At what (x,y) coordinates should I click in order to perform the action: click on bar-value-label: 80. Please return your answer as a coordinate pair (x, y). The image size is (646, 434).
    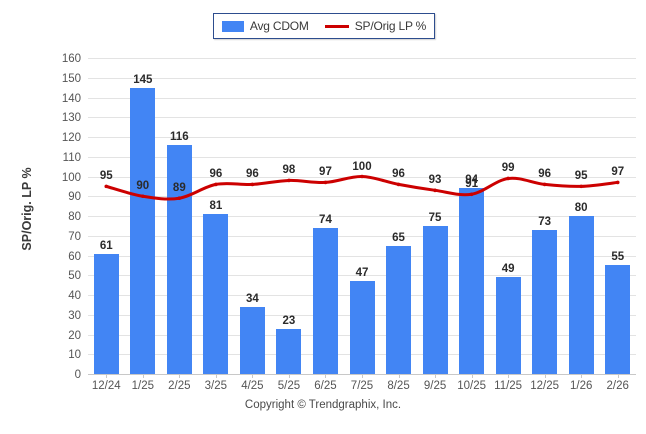
    Looking at the image, I should click on (581, 208).